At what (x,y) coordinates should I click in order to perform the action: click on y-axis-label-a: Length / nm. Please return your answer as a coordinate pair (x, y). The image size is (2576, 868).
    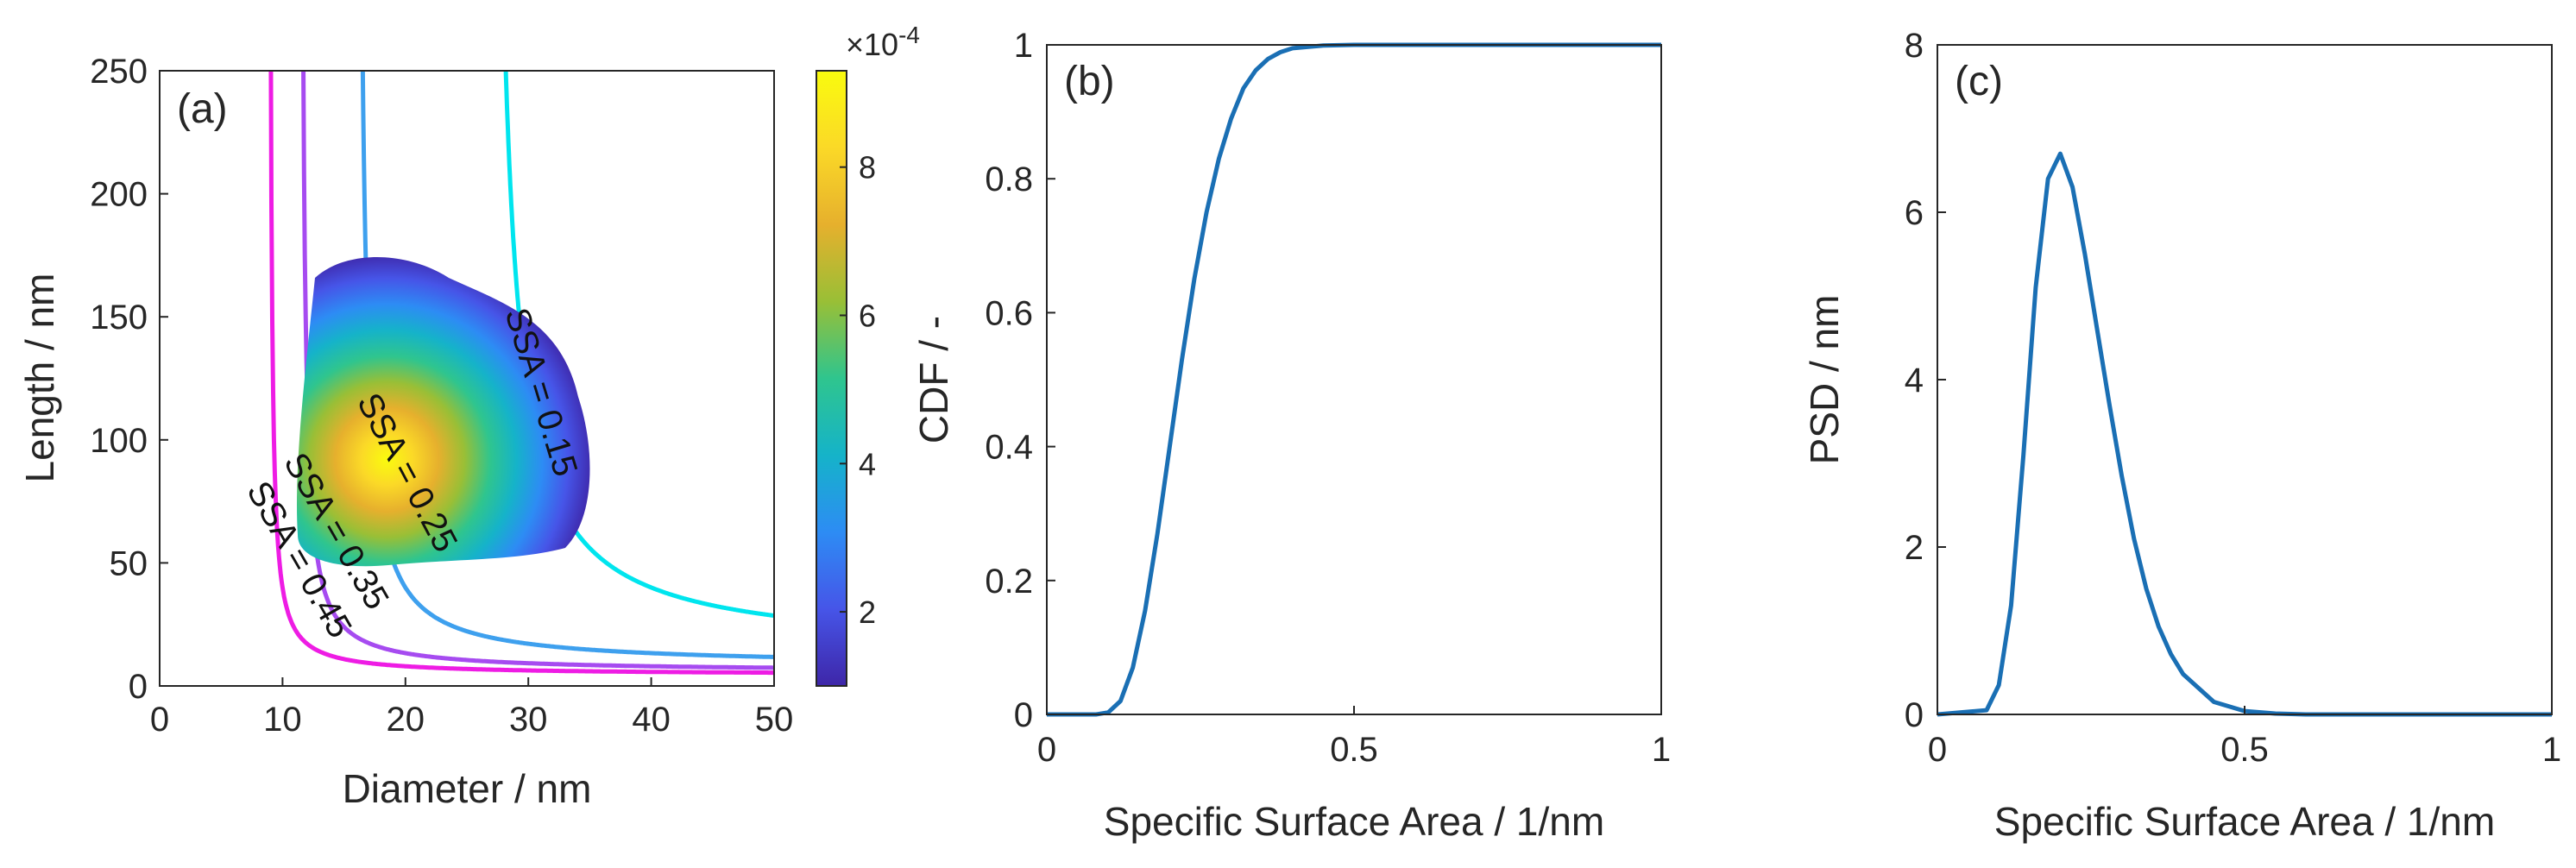
    Looking at the image, I should click on (39, 378).